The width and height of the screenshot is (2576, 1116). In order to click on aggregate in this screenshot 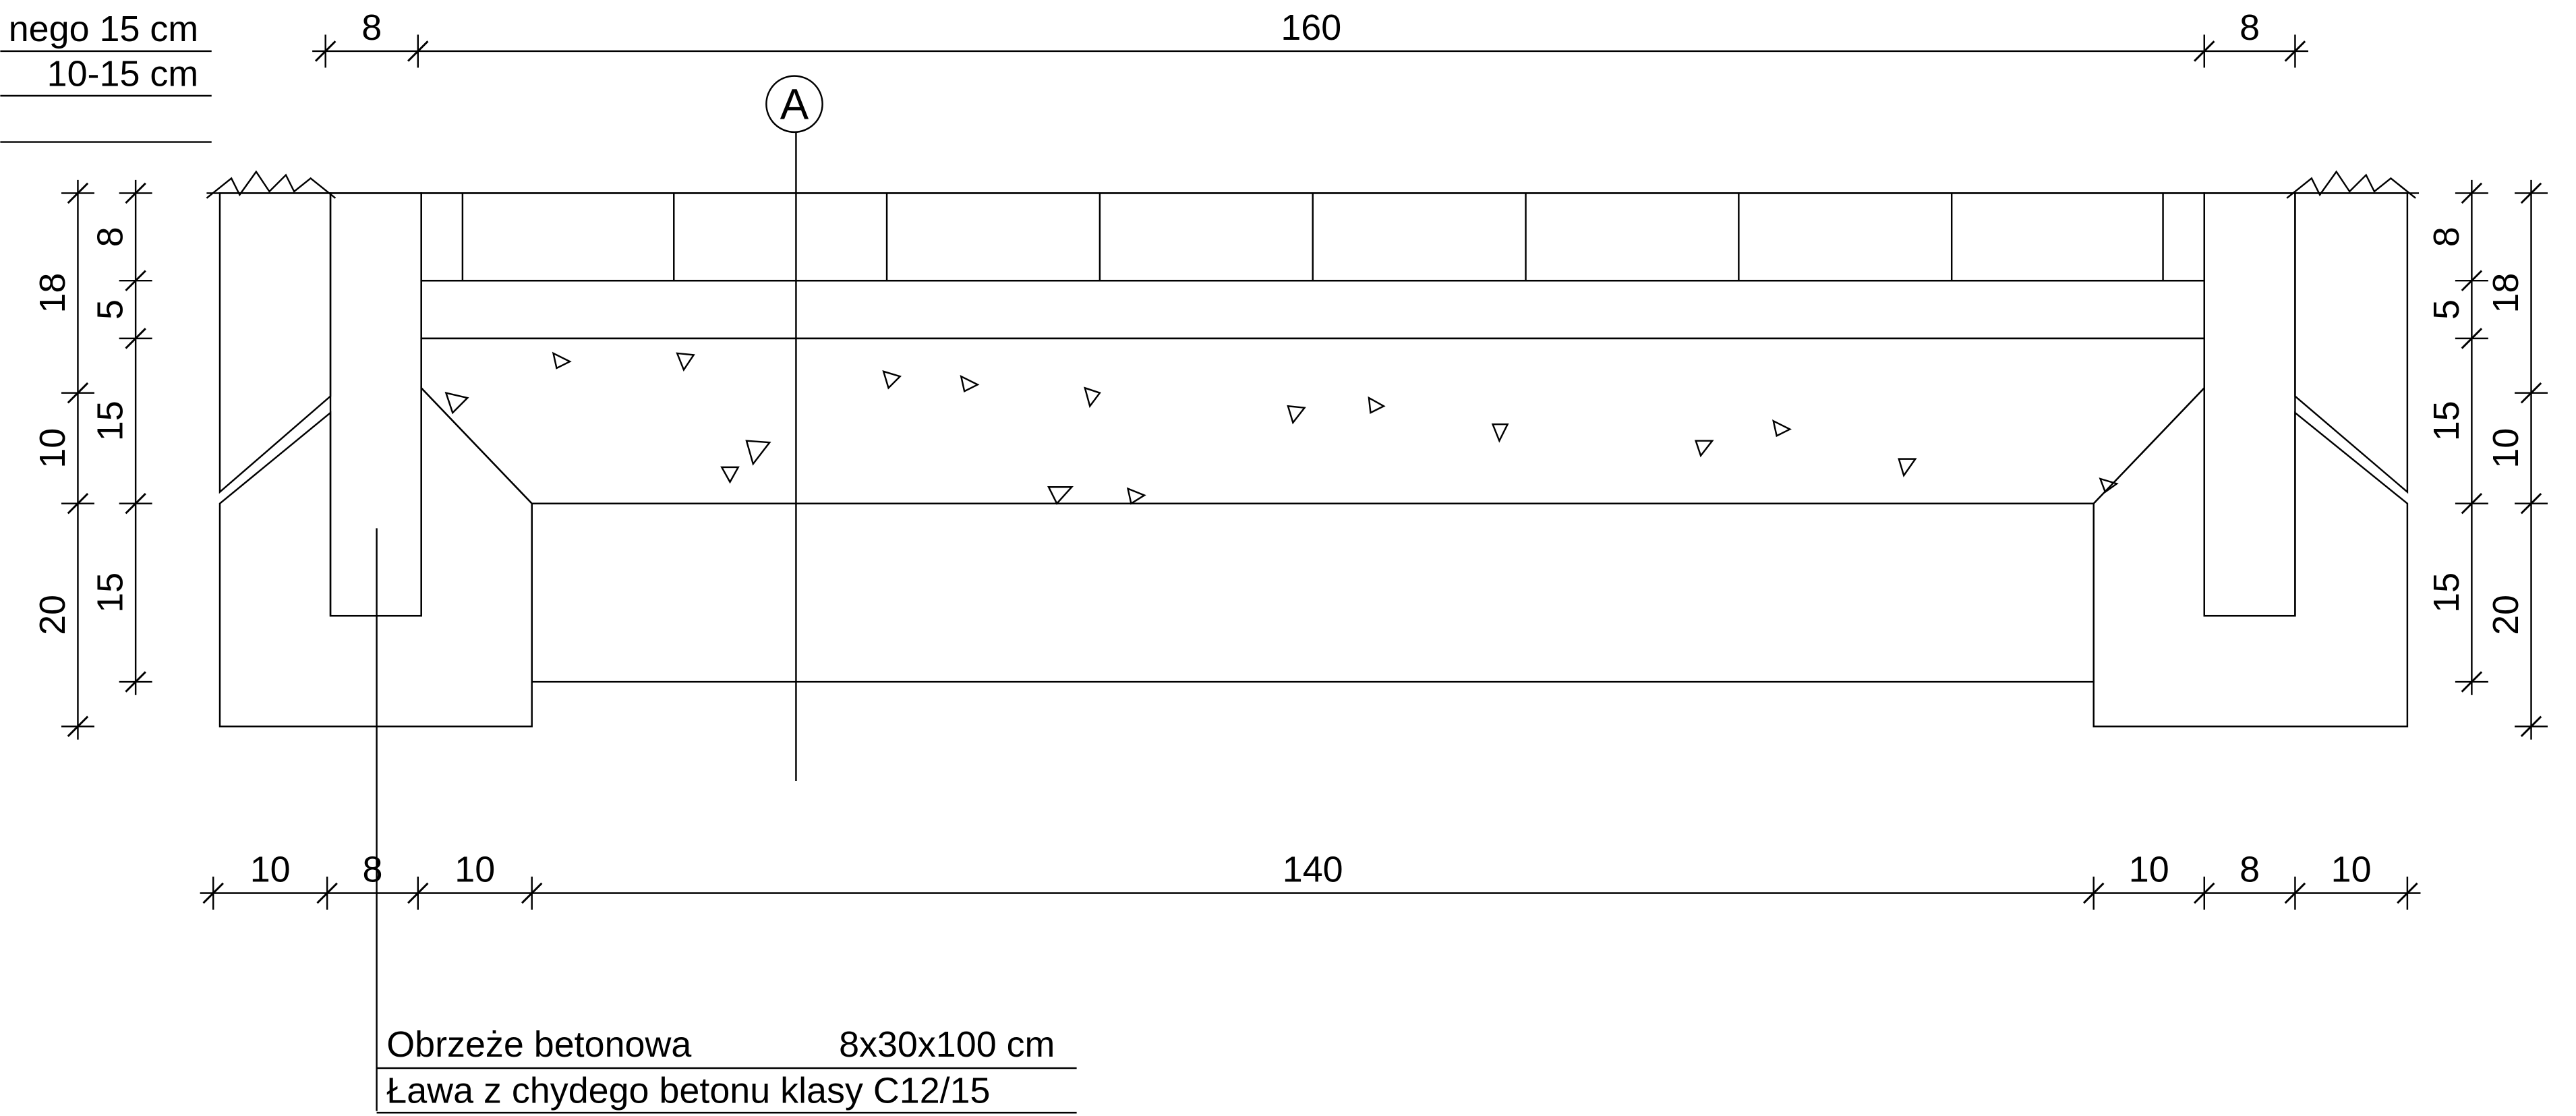, I will do `click(1281, 428)`.